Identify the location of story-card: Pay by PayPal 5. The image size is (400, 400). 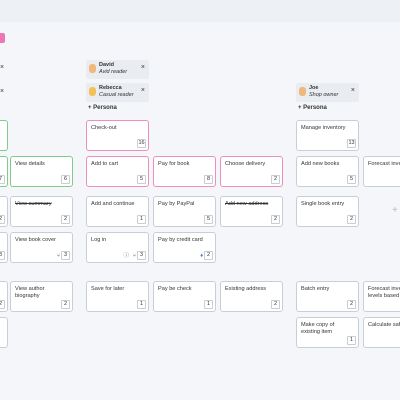
(184, 211).